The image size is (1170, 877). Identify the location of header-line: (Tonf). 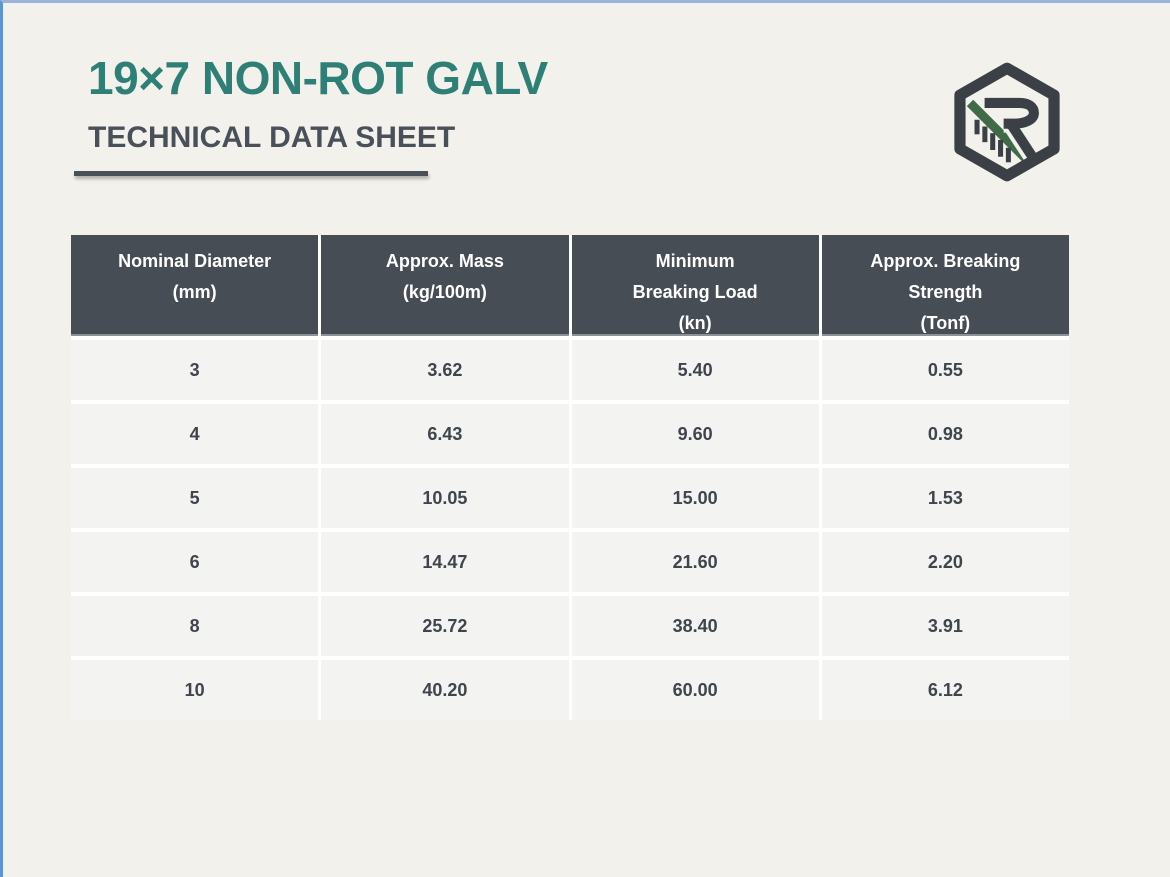
(945, 323).